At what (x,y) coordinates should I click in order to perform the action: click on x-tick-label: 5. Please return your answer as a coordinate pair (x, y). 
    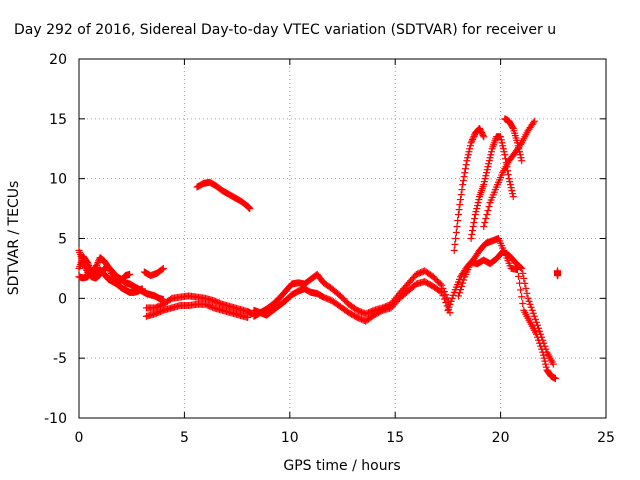
    Looking at the image, I should click on (184, 438).